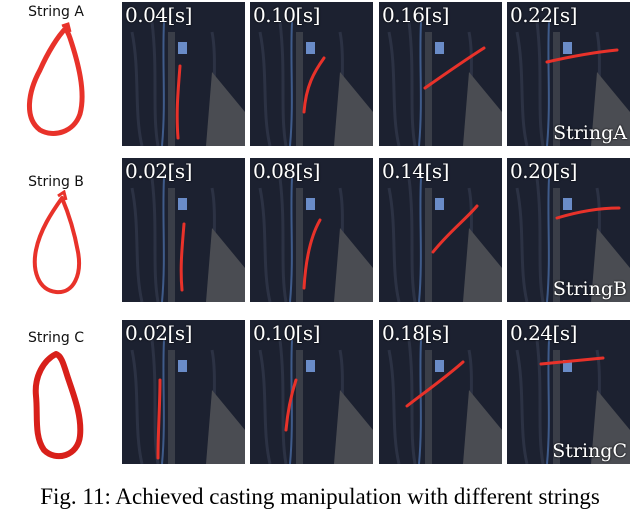 The width and height of the screenshot is (640, 514). I want to click on frame-c-2: 0.10[s], so click(311, 392).